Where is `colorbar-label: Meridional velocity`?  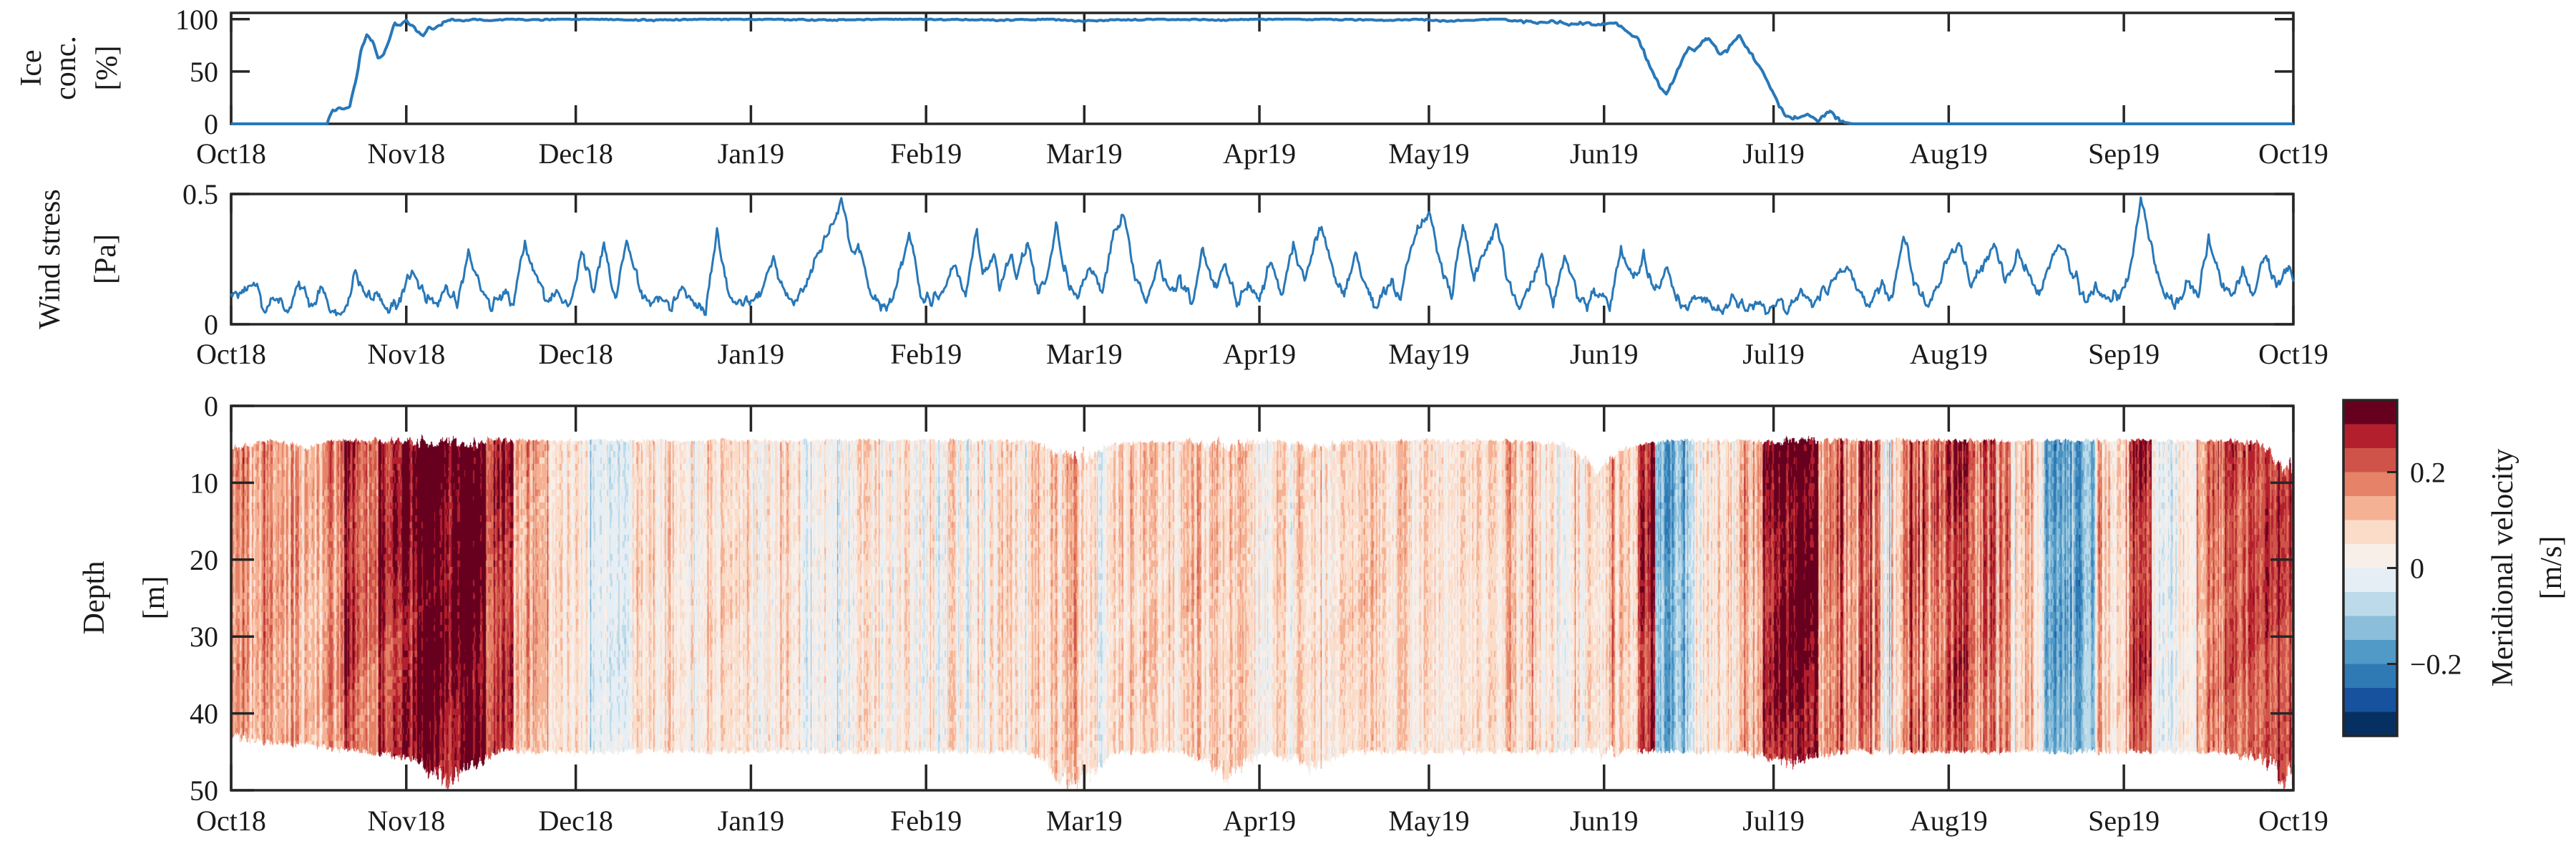 colorbar-label: Meridional velocity is located at coordinates (2503, 567).